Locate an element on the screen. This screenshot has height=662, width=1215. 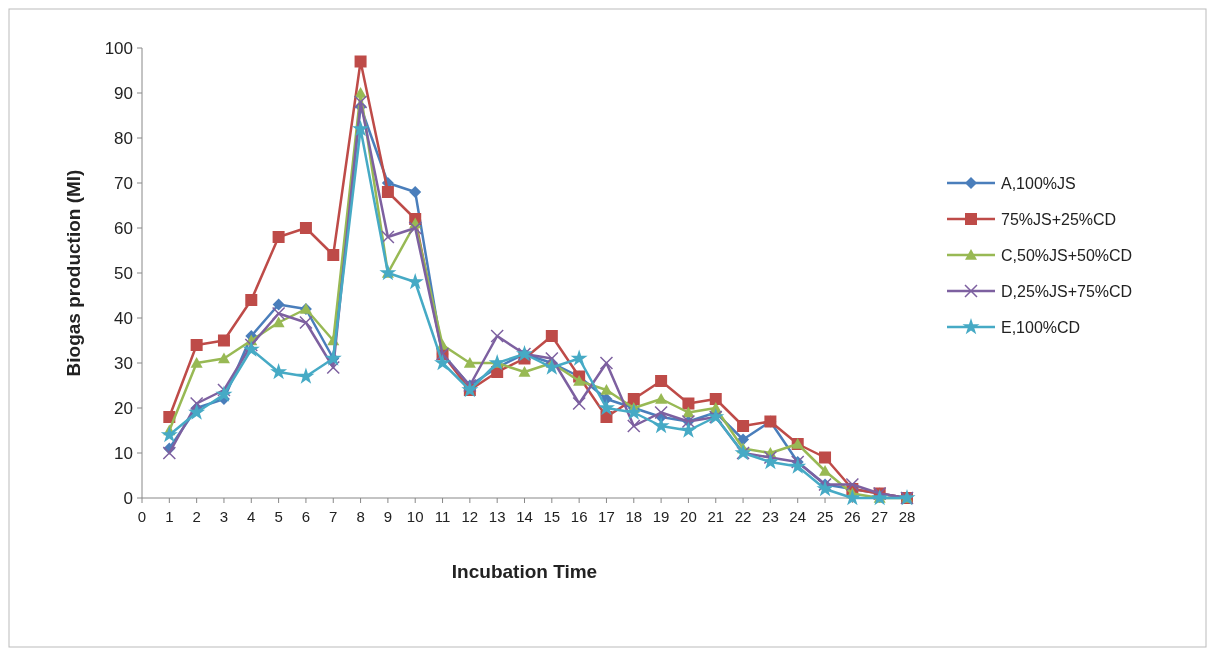
x-tick-label: 5 is located at coordinates (278, 516).